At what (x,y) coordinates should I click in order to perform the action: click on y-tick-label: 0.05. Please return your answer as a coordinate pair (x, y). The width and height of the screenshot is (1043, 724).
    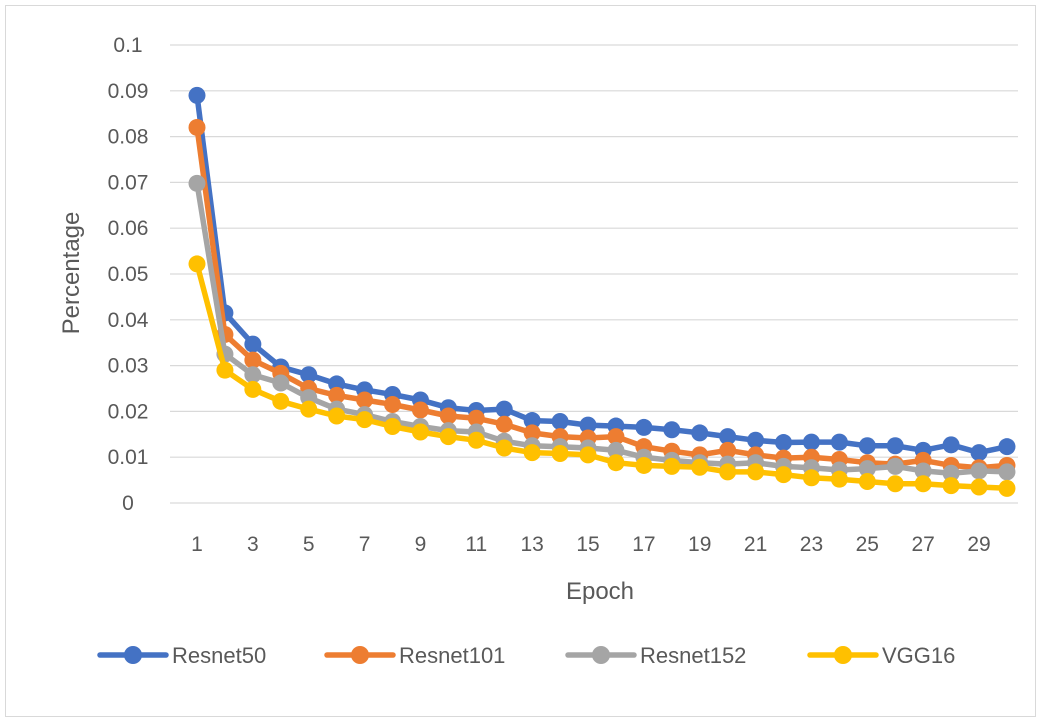
    Looking at the image, I should click on (128, 274).